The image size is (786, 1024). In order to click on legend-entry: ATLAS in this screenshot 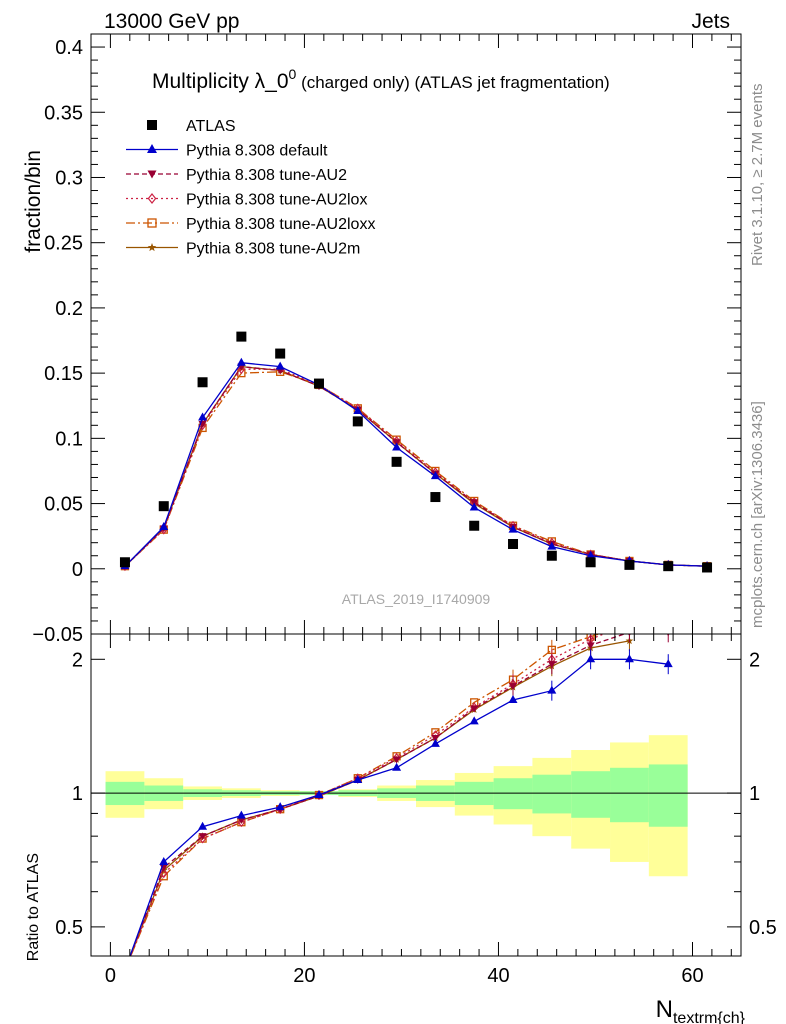, I will do `click(191, 126)`.